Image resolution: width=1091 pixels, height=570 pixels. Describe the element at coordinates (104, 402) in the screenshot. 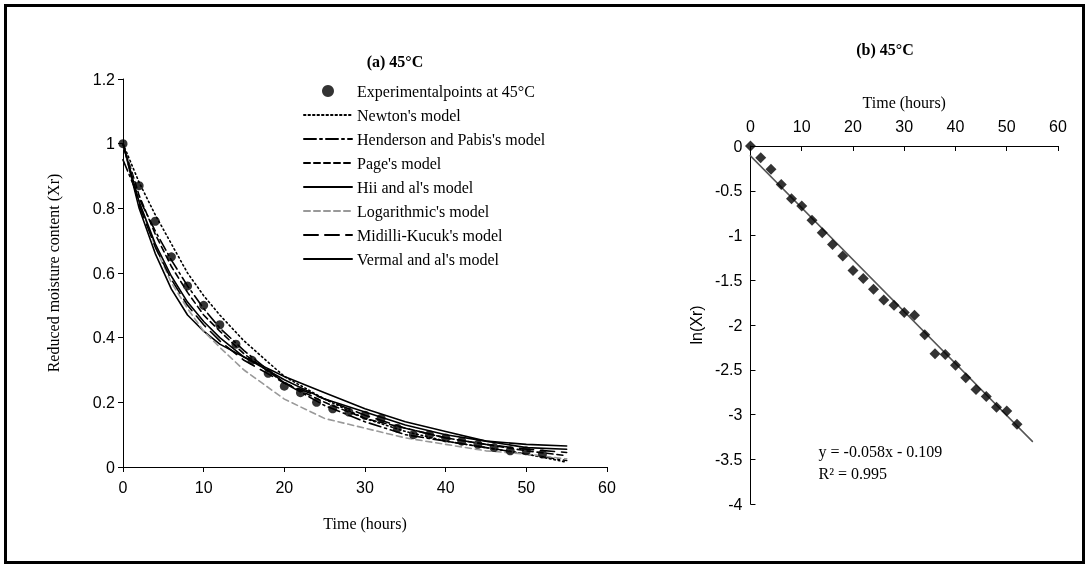

I see `y-tick-label: 0.2` at that location.